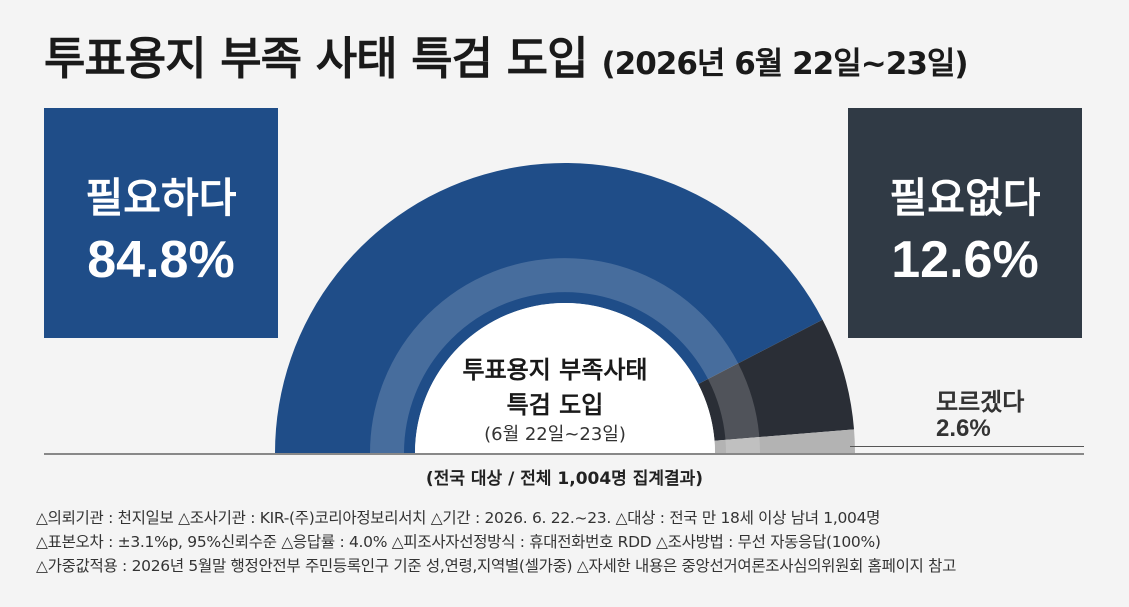  What do you see at coordinates (564, 479) in the screenshot?
I see `survey-basis: (전국 대상 / 전체 1,004명 집계결과)` at bounding box center [564, 479].